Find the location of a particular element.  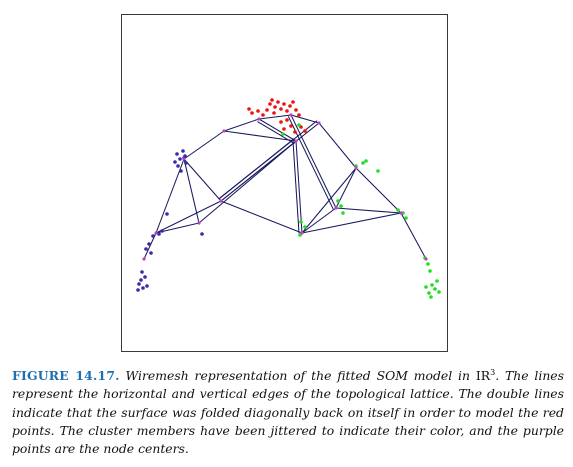

math-superscript: 3 is located at coordinates (493, 372).